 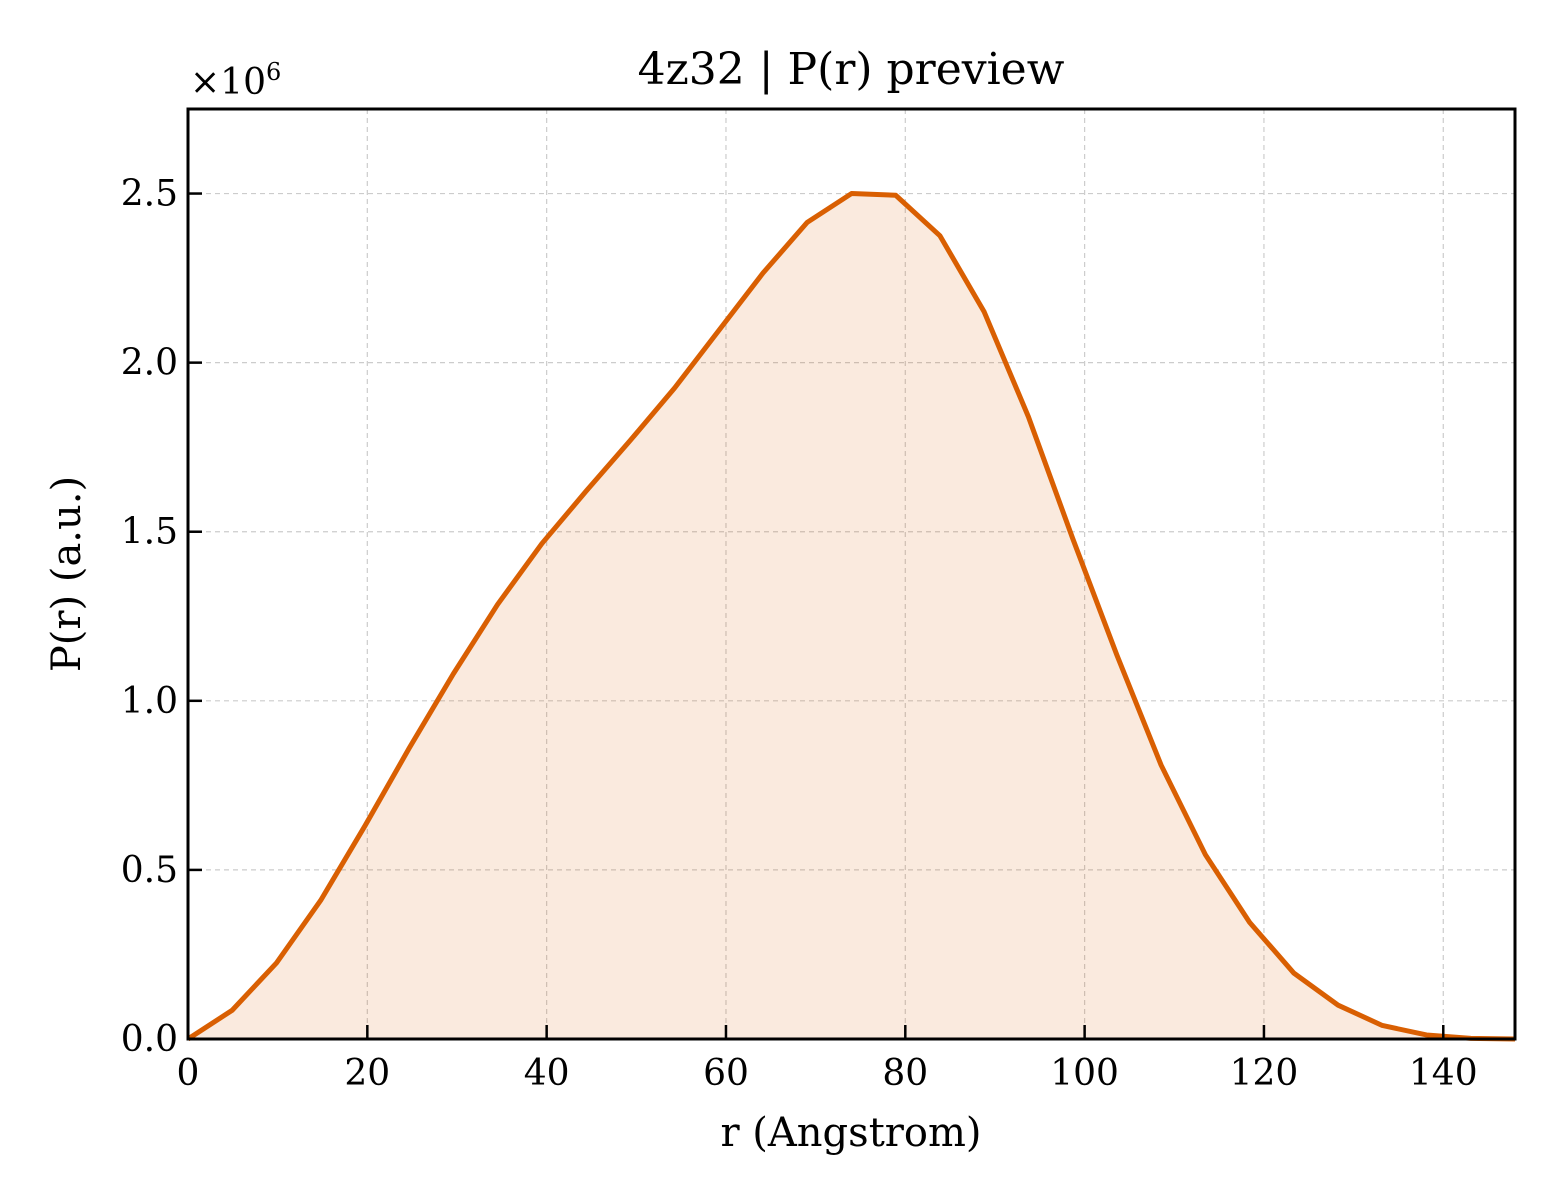 I want to click on y-tick-label: 2.5, so click(x=149, y=194).